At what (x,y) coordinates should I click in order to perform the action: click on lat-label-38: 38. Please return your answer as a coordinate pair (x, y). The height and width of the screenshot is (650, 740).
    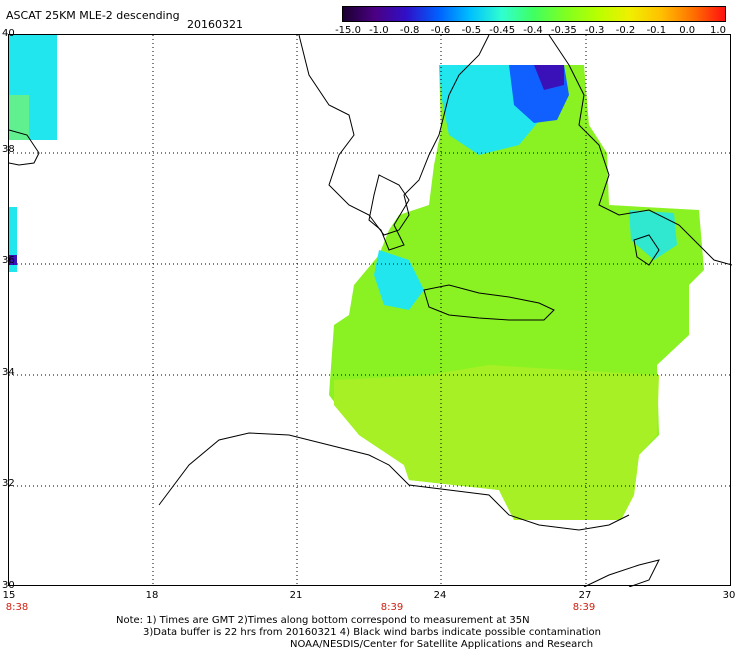
    Looking at the image, I should click on (8, 149).